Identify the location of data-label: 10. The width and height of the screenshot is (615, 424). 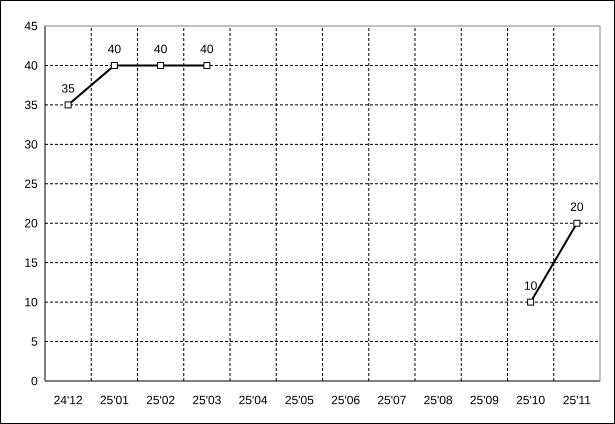
(530, 285).